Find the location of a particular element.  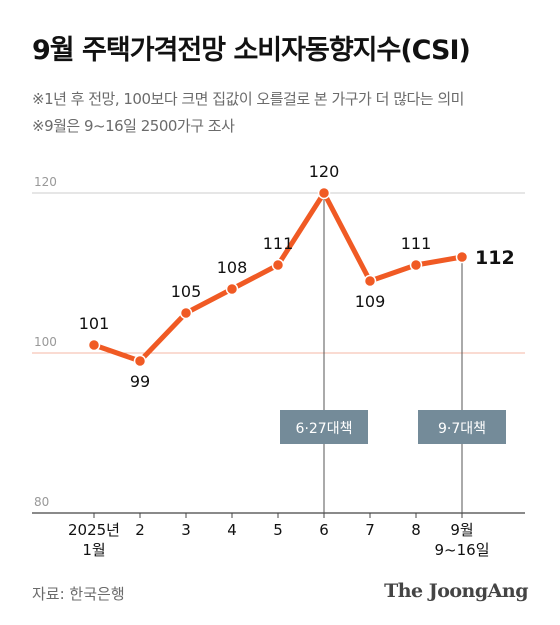

y-tick-label: 80 is located at coordinates (41, 502).